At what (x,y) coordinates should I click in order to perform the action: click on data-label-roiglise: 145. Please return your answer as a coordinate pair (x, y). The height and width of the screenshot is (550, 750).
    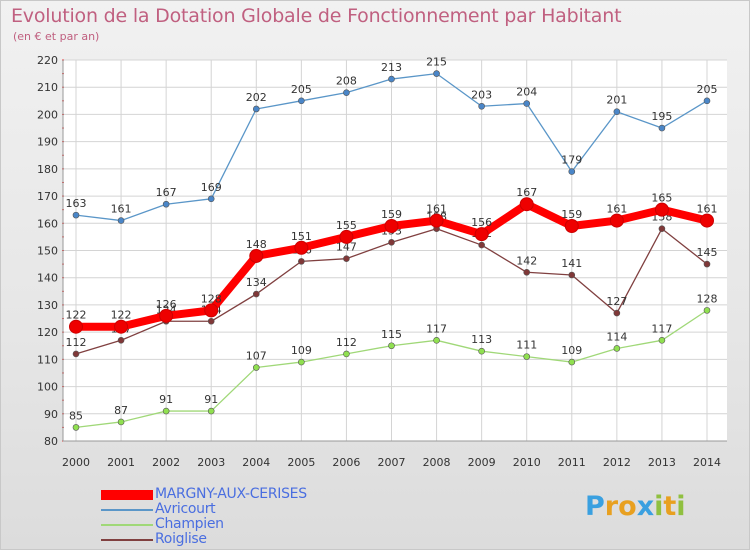
    Looking at the image, I should click on (707, 252).